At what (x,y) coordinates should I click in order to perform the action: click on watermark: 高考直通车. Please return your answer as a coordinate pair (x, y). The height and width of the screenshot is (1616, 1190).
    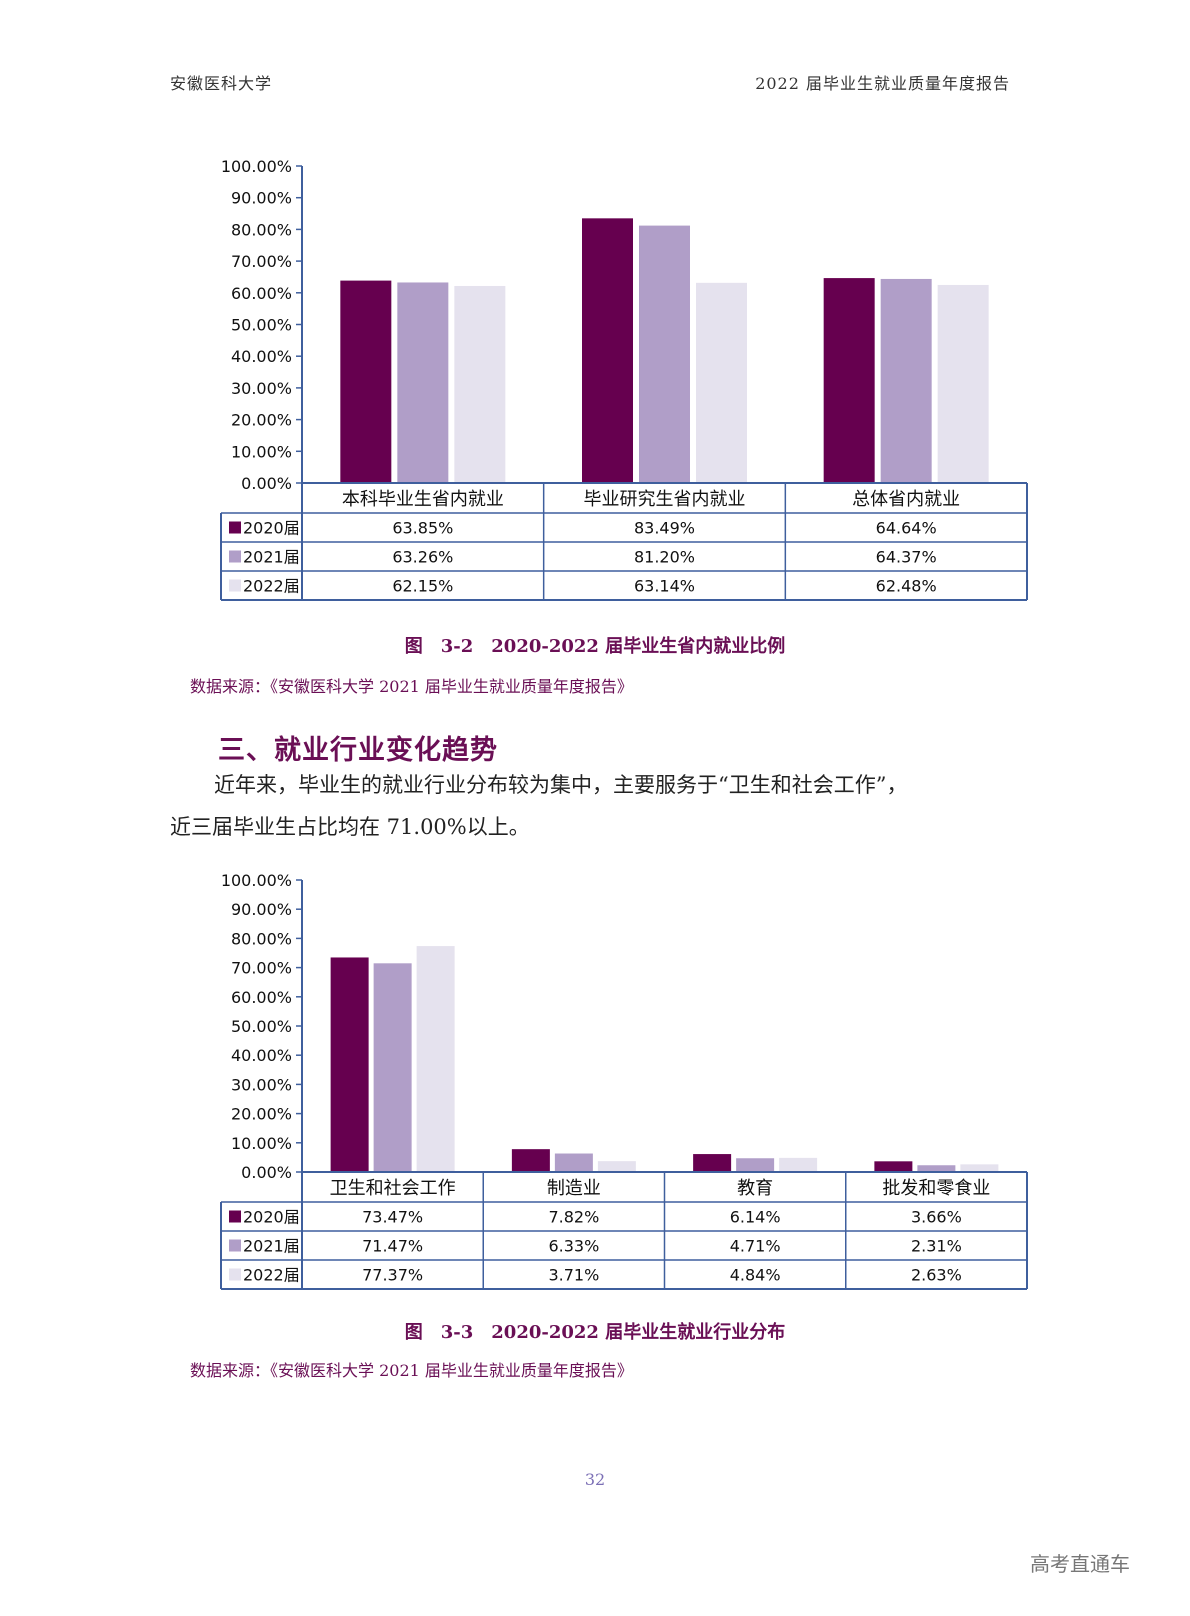
    Looking at the image, I should click on (1080, 1564).